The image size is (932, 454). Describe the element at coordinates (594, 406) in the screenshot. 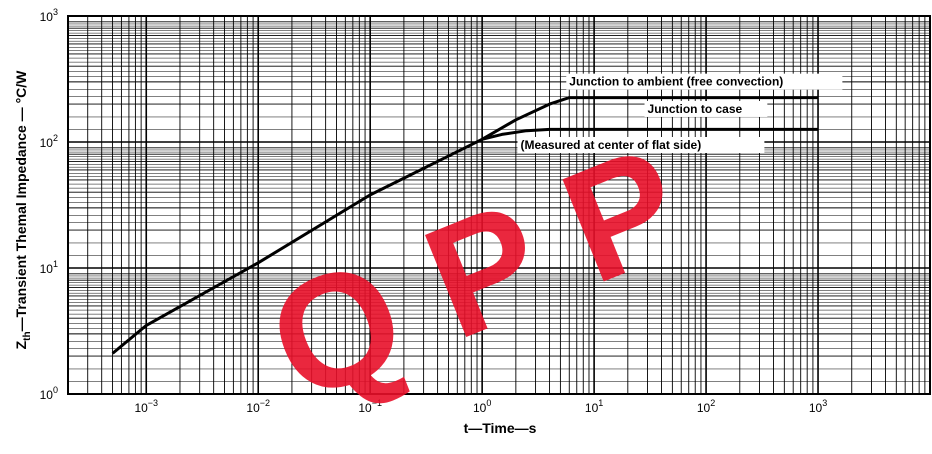

I see `x-tick-label: 10¹` at that location.